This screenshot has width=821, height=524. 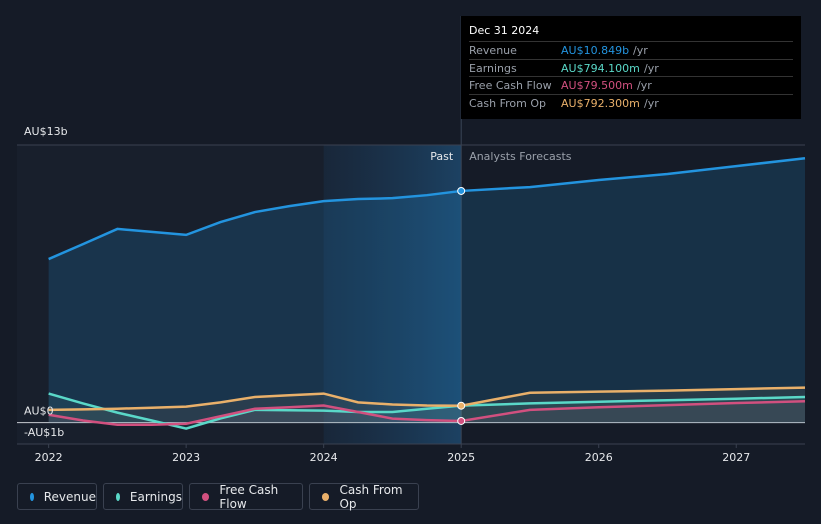 I want to click on legend-label: Cash From Op, so click(x=371, y=496).